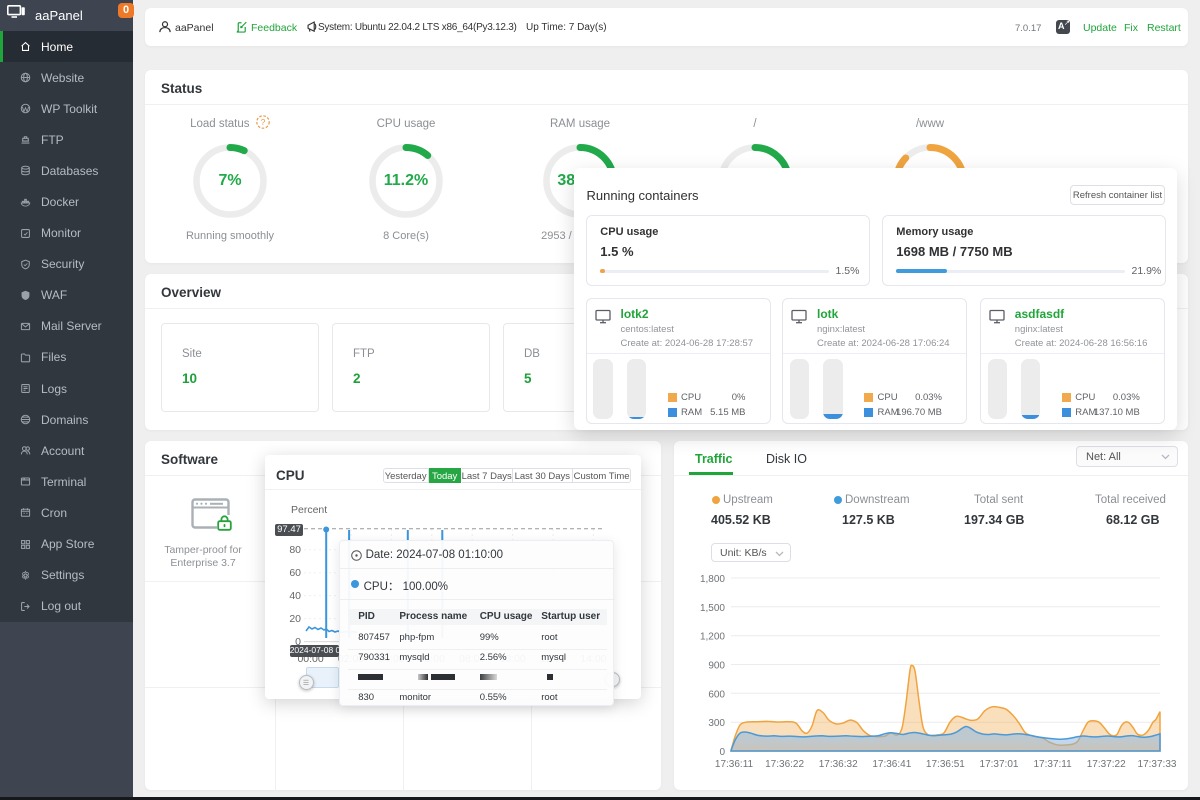 The width and height of the screenshot is (1200, 800). What do you see at coordinates (734, 764) in the screenshot?
I see `svg-text: 17:36:11` at bounding box center [734, 764].